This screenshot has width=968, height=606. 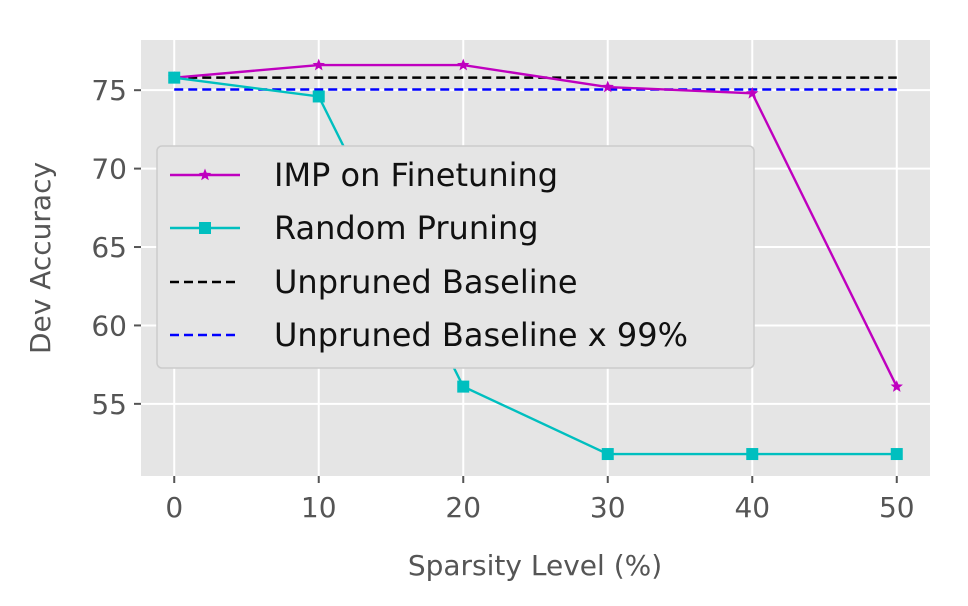 I want to click on y-tick-label: 75, so click(x=109, y=90).